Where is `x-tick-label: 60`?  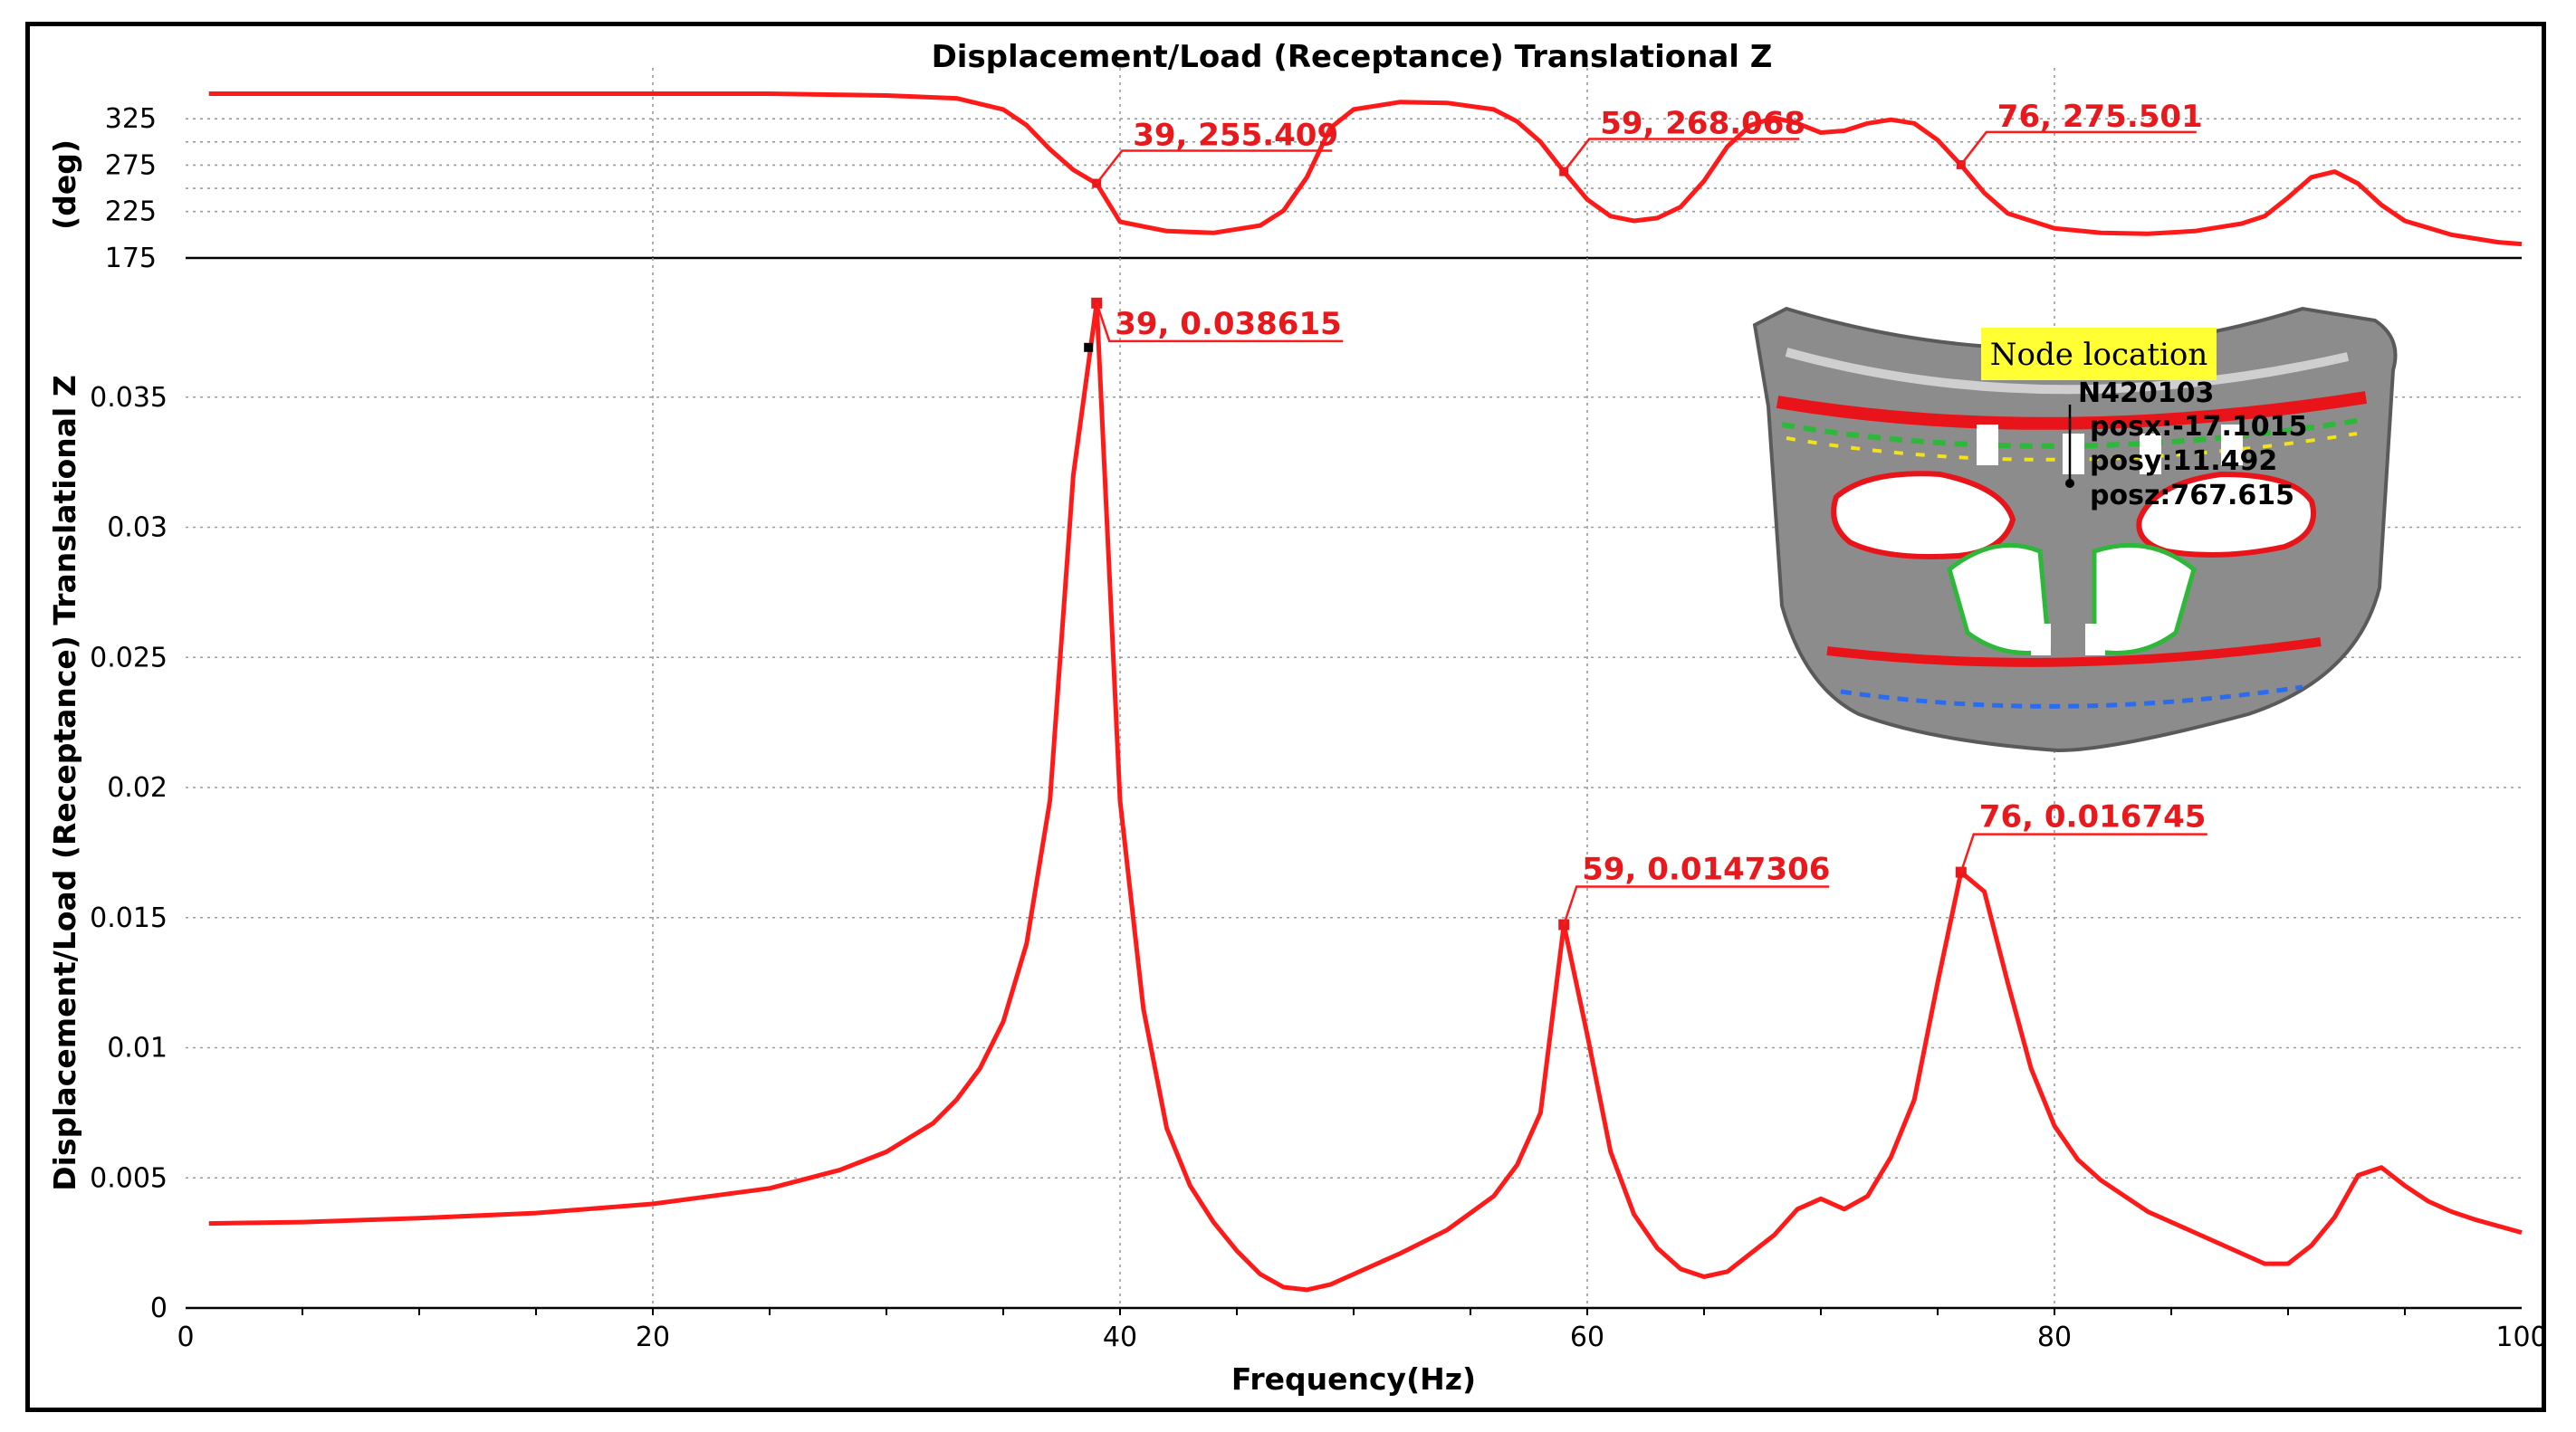 x-tick-label: 60 is located at coordinates (1587, 1337).